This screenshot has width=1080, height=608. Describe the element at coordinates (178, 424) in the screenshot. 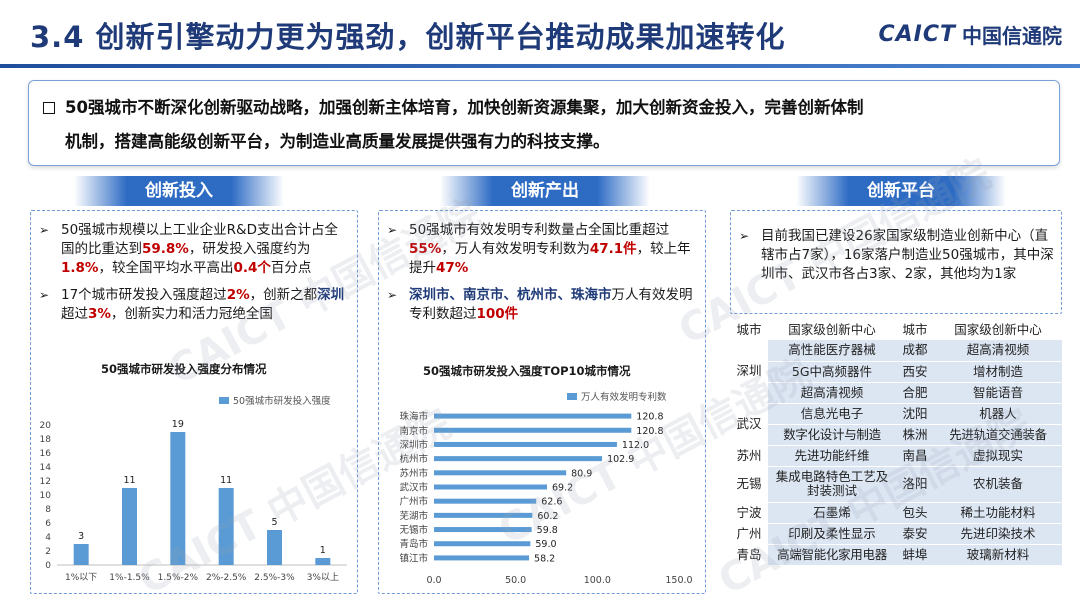

I see `bar-value-label: 19` at that location.